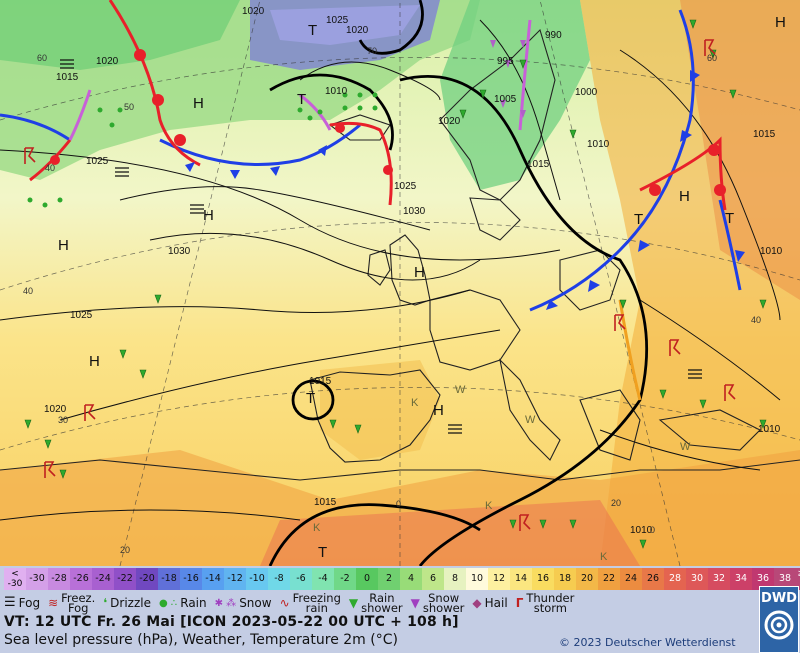  I want to click on temperature-zone-iberia, so click(380, 410).